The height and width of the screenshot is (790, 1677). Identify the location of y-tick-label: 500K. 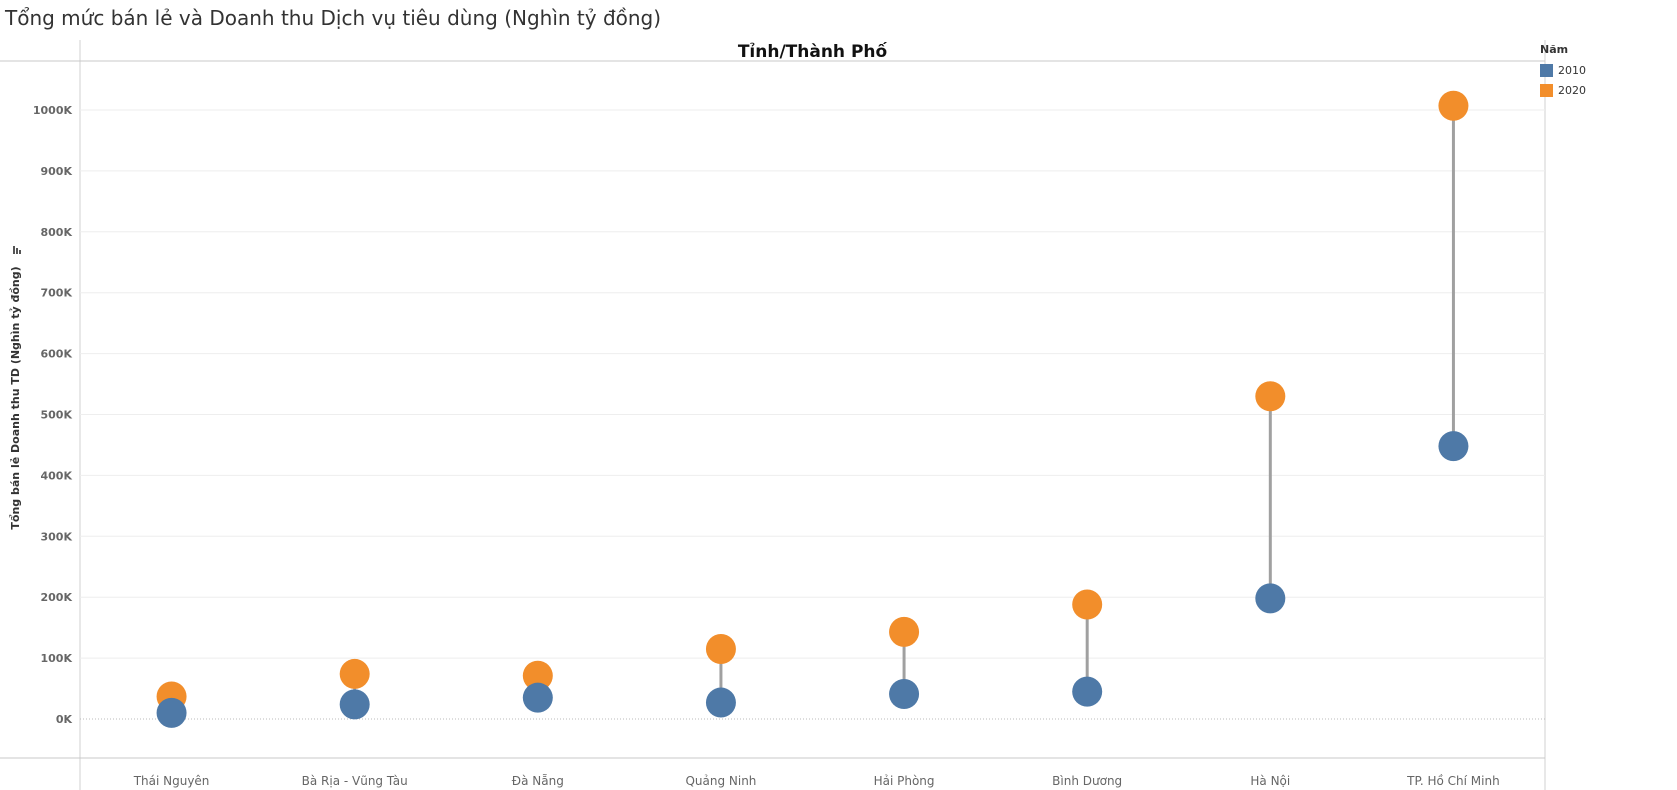
(57, 415).